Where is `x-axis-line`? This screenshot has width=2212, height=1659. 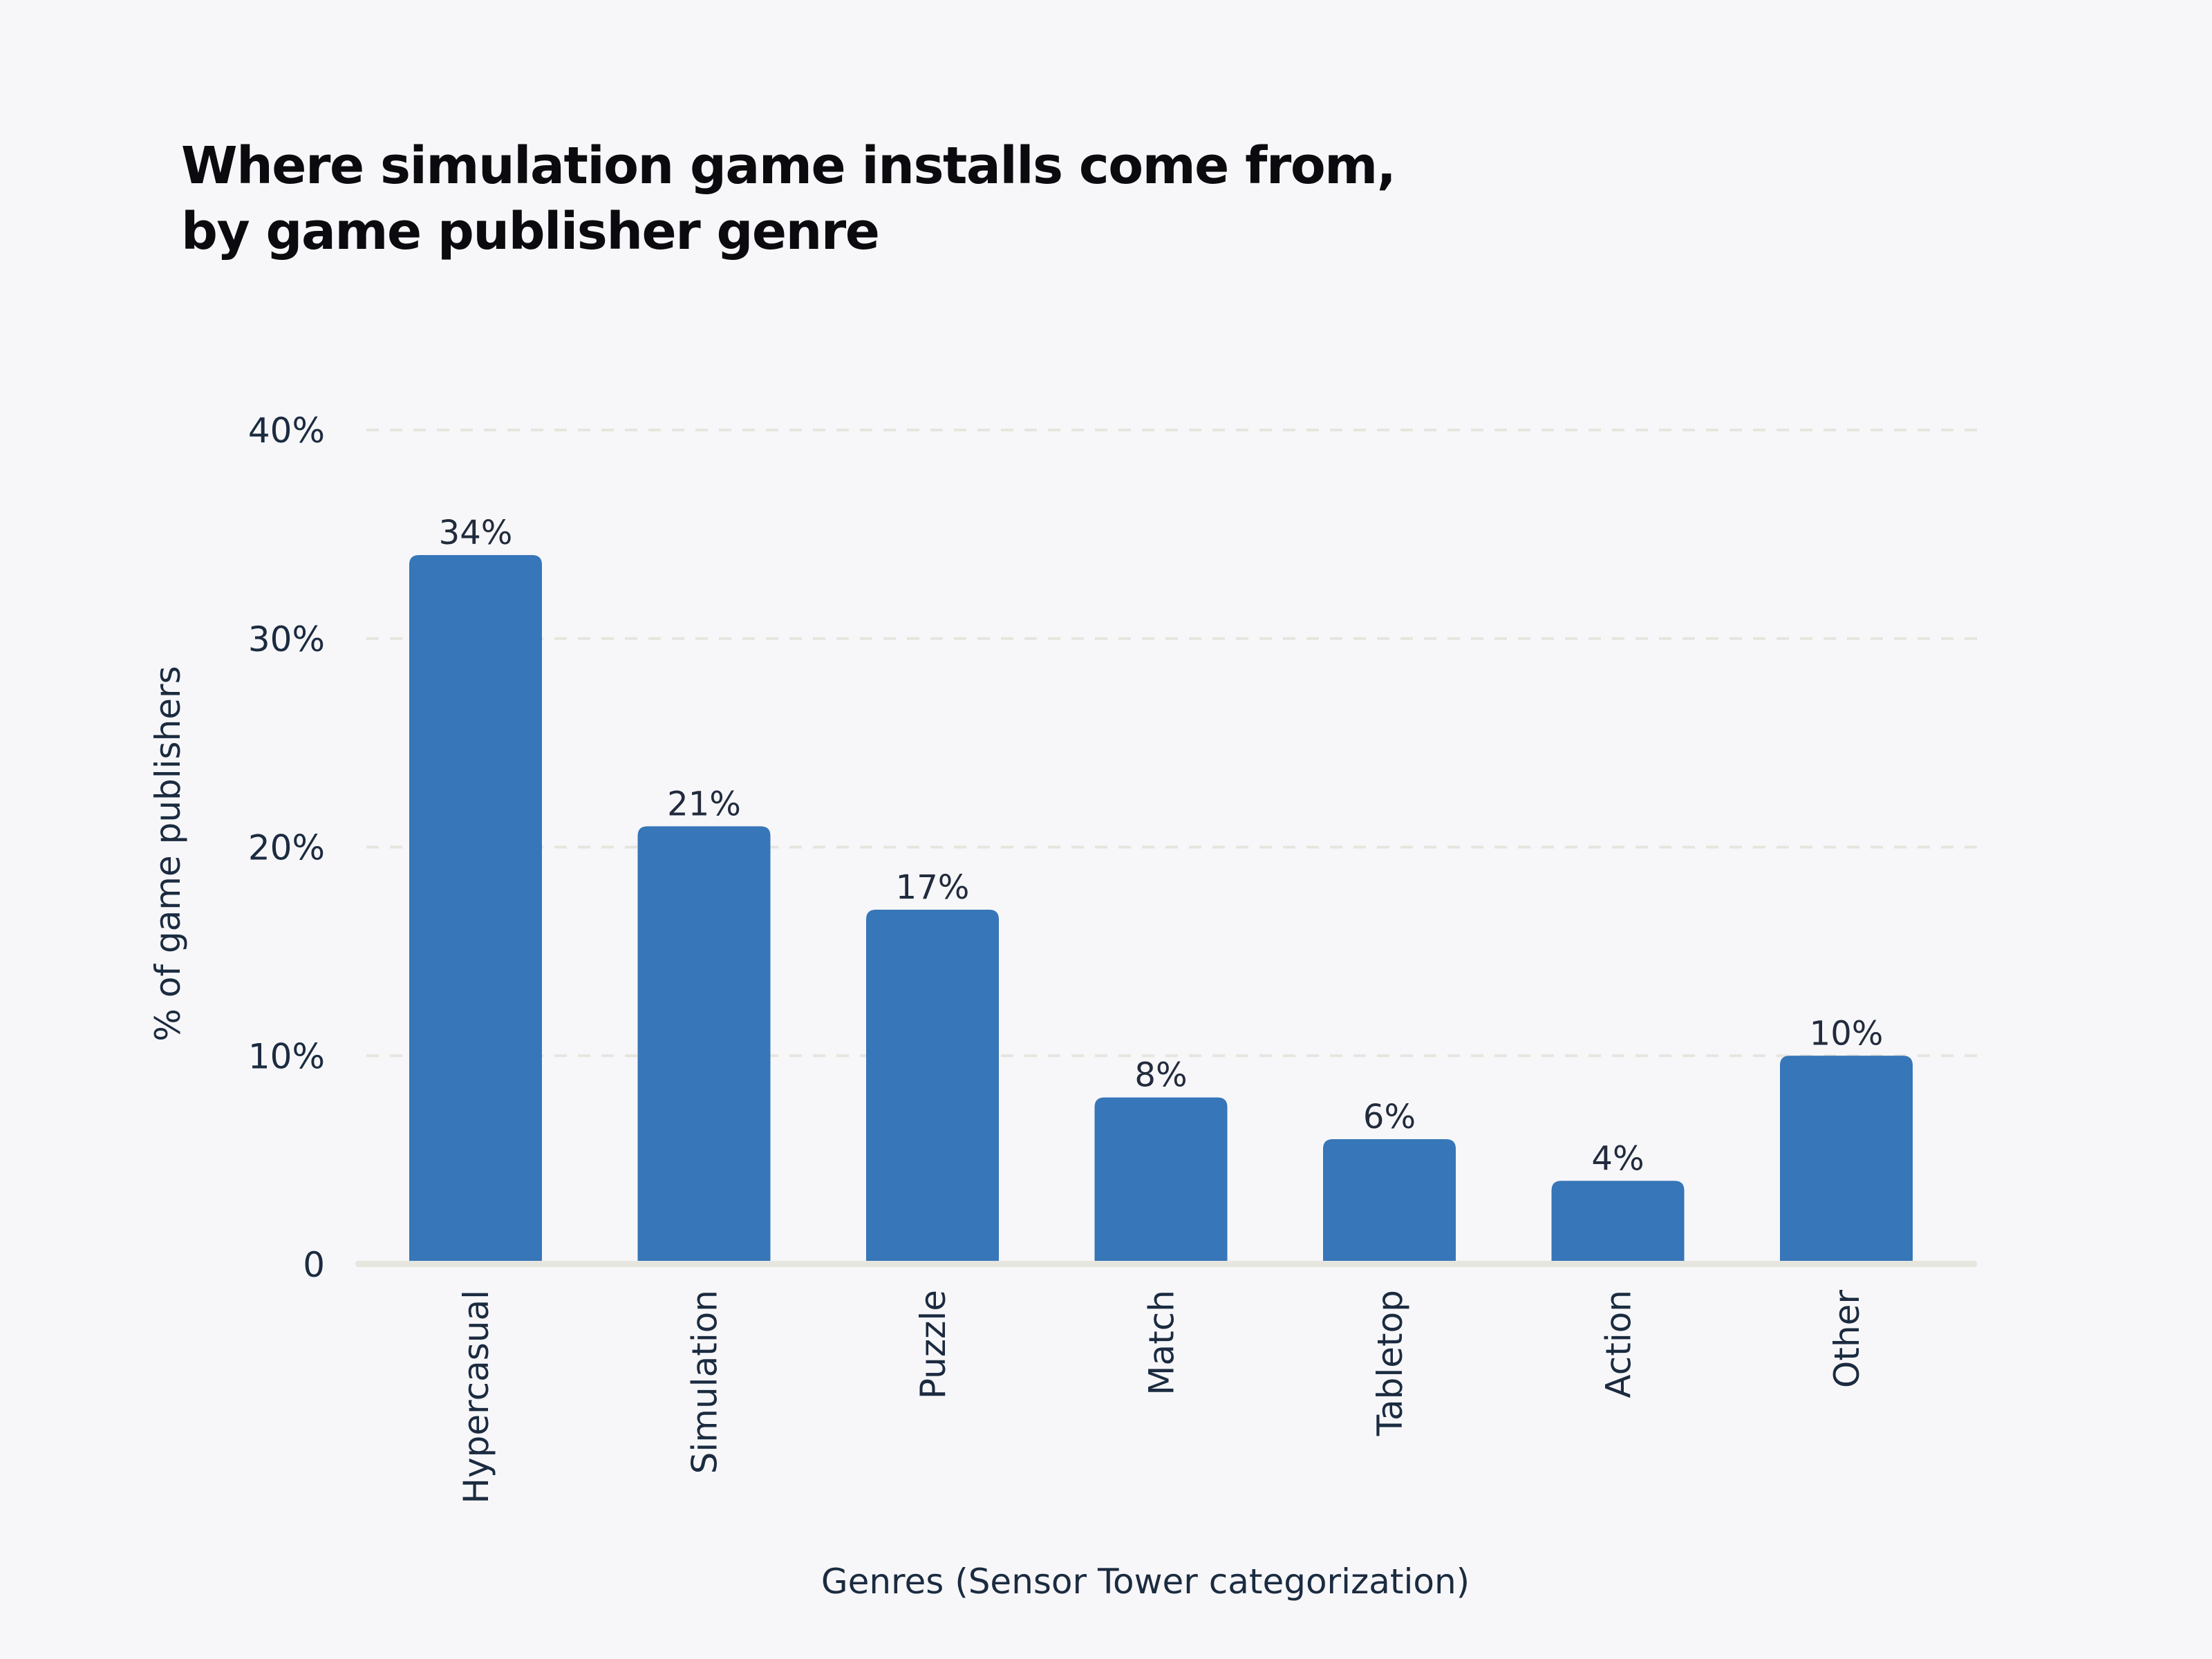
x-axis-line is located at coordinates (1166, 1264).